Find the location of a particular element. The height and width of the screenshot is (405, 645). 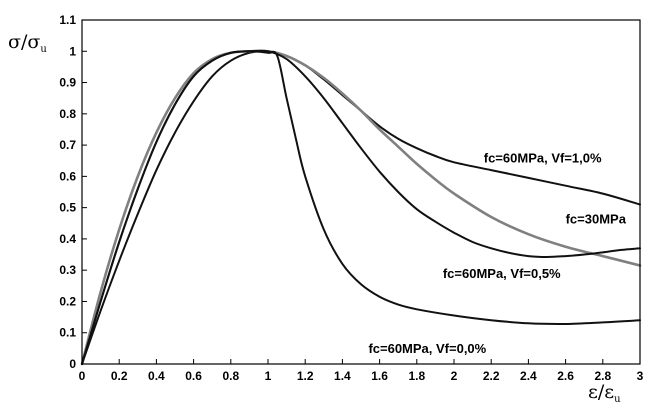

x-tick-label: 1.6 is located at coordinates (379, 376).